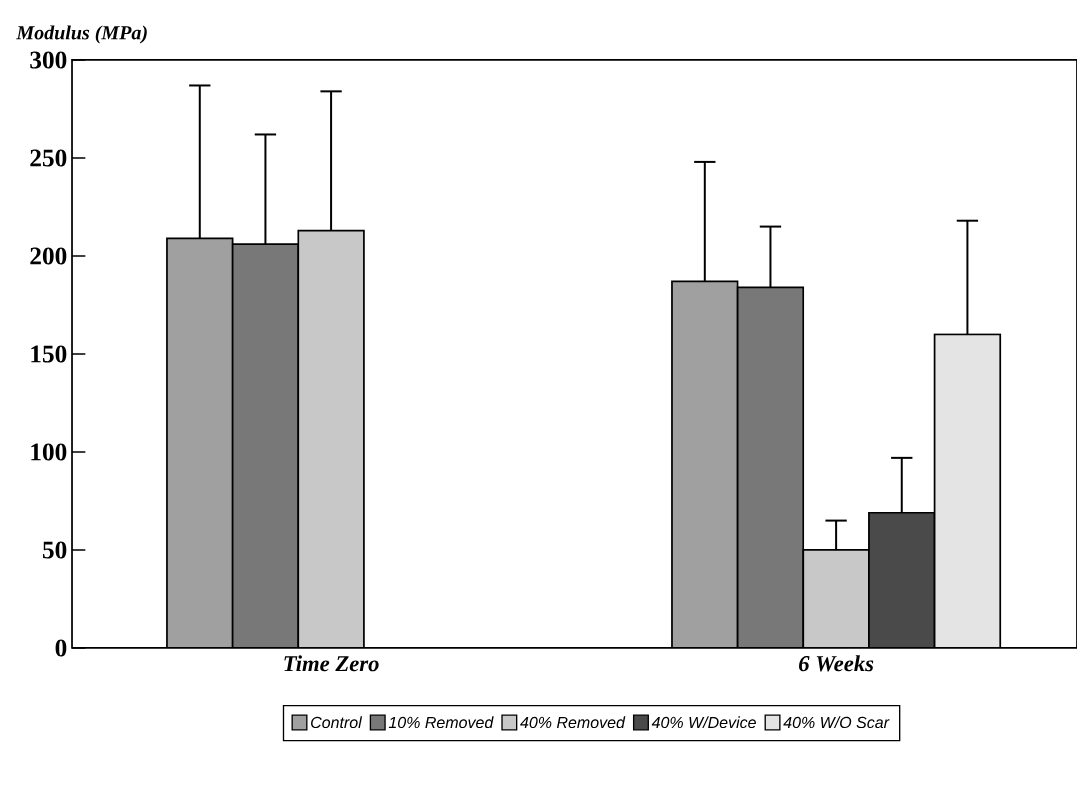 The image size is (1077, 791). Describe the element at coordinates (441, 722) in the screenshot. I see `legend-label: 10% Removed` at that location.